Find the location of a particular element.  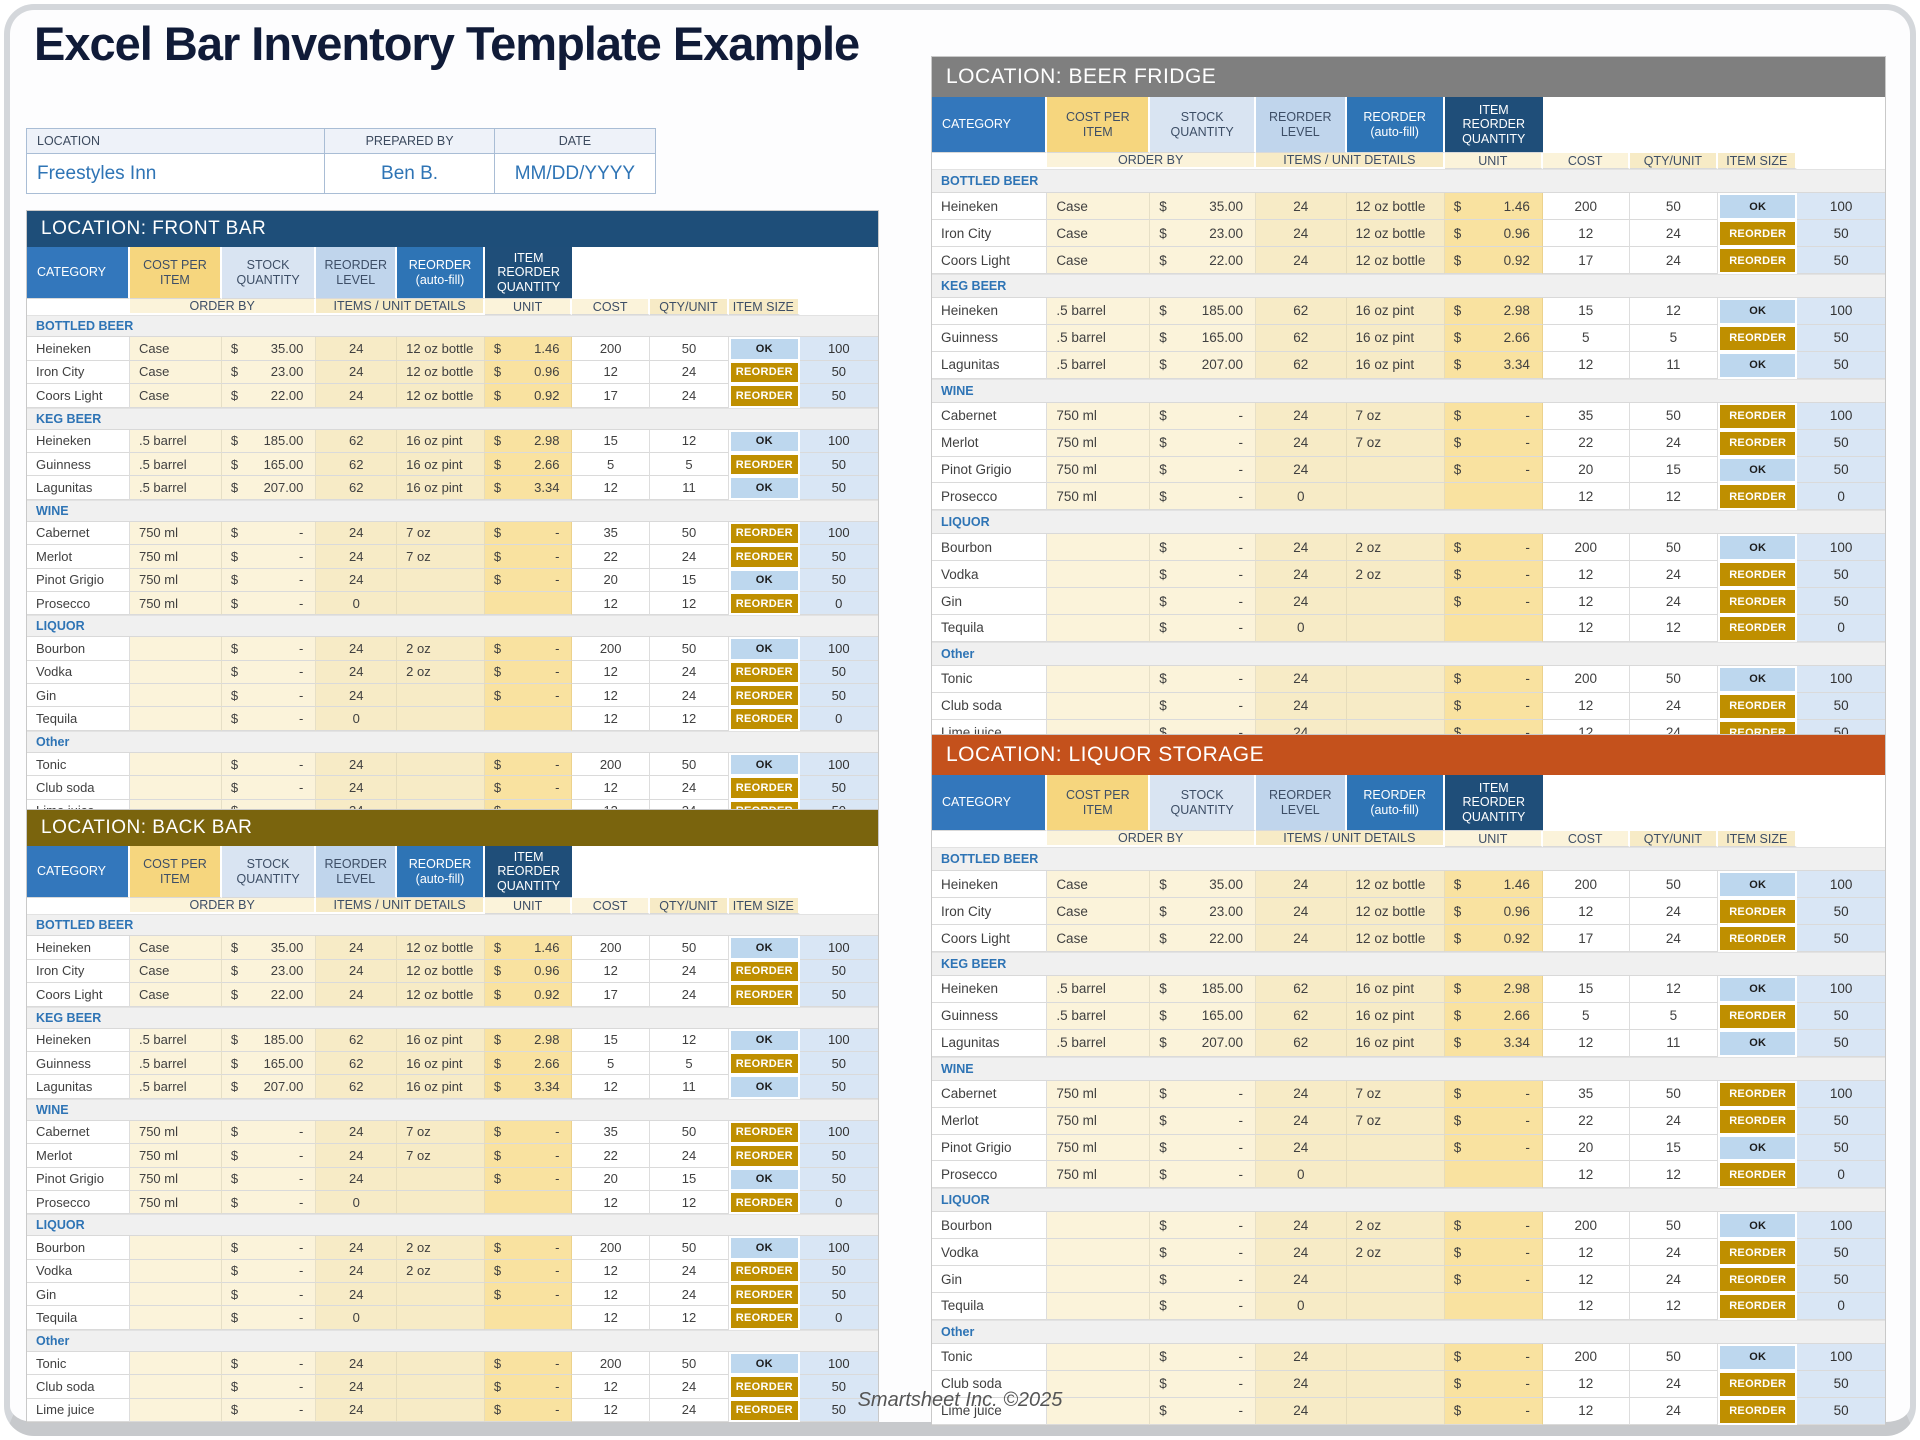

location-band-front-bar: LOCATION: FRONT BAR is located at coordinates (452, 229).